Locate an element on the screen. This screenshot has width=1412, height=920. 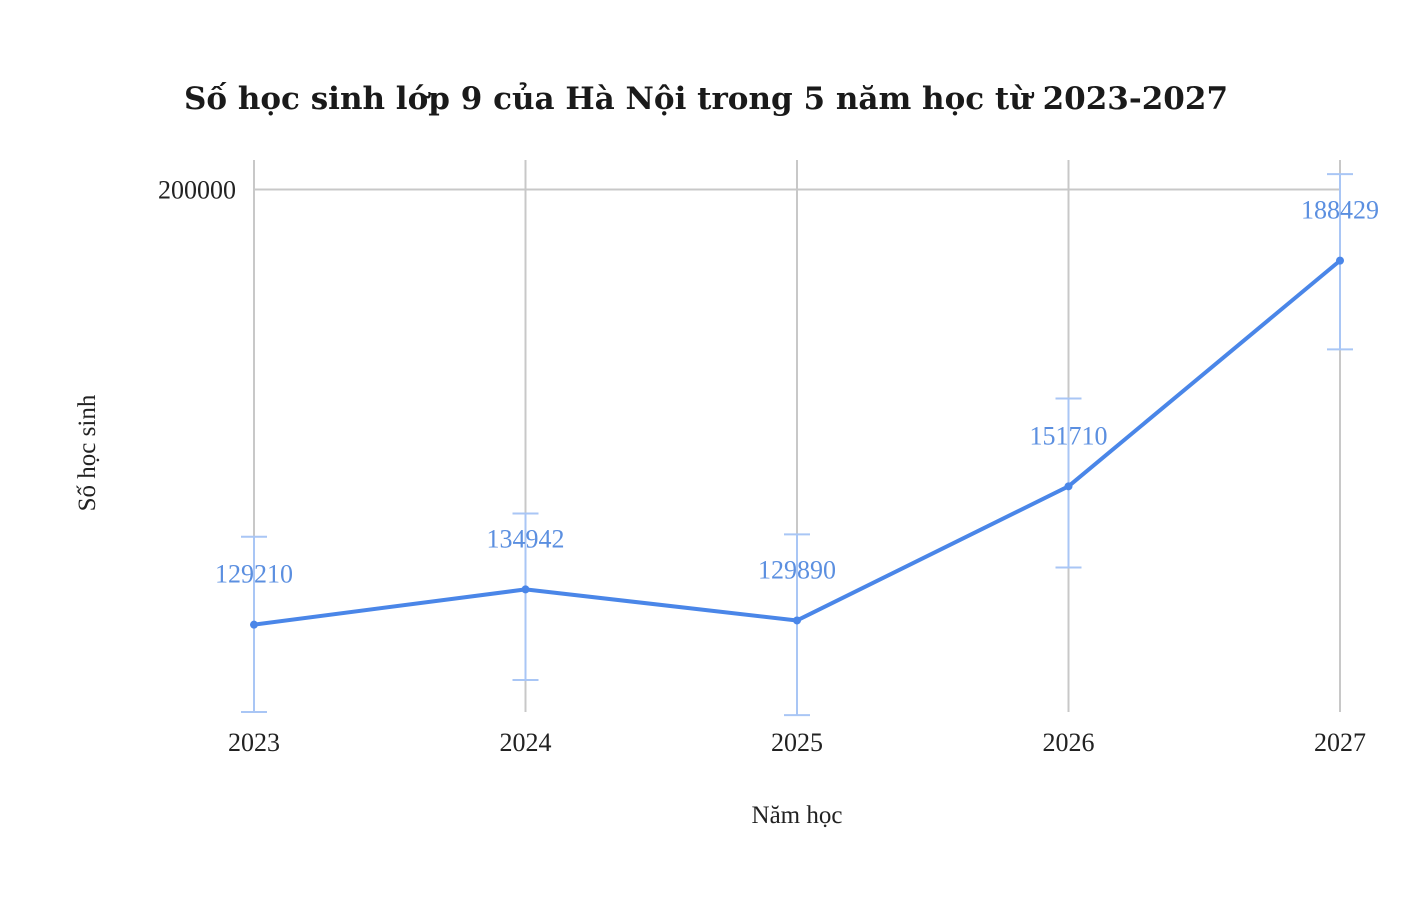
data-point-2023 is located at coordinates (254, 624).